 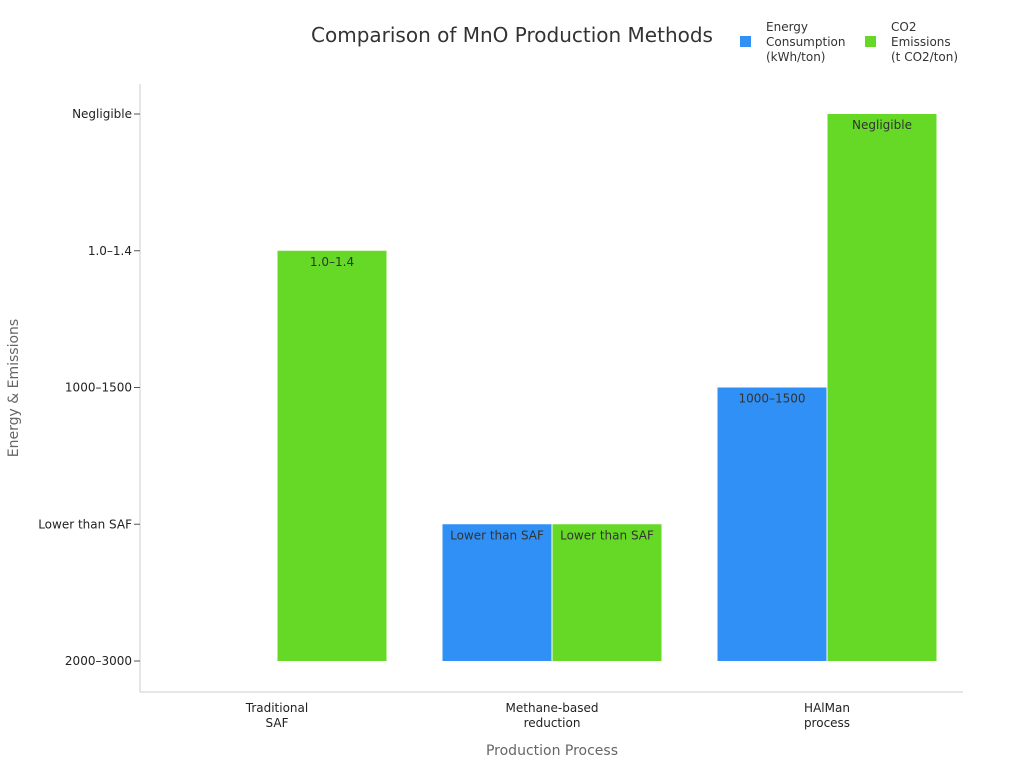 I want to click on x-tick-label: Traditional SAF, so click(x=276, y=715).